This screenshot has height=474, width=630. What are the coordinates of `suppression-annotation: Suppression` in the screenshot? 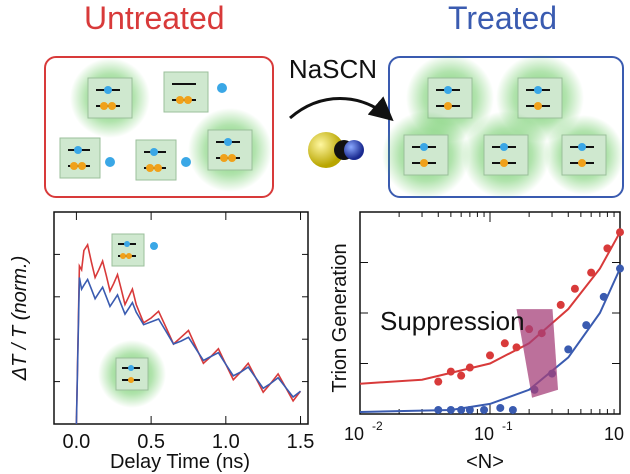 It's located at (452, 321).